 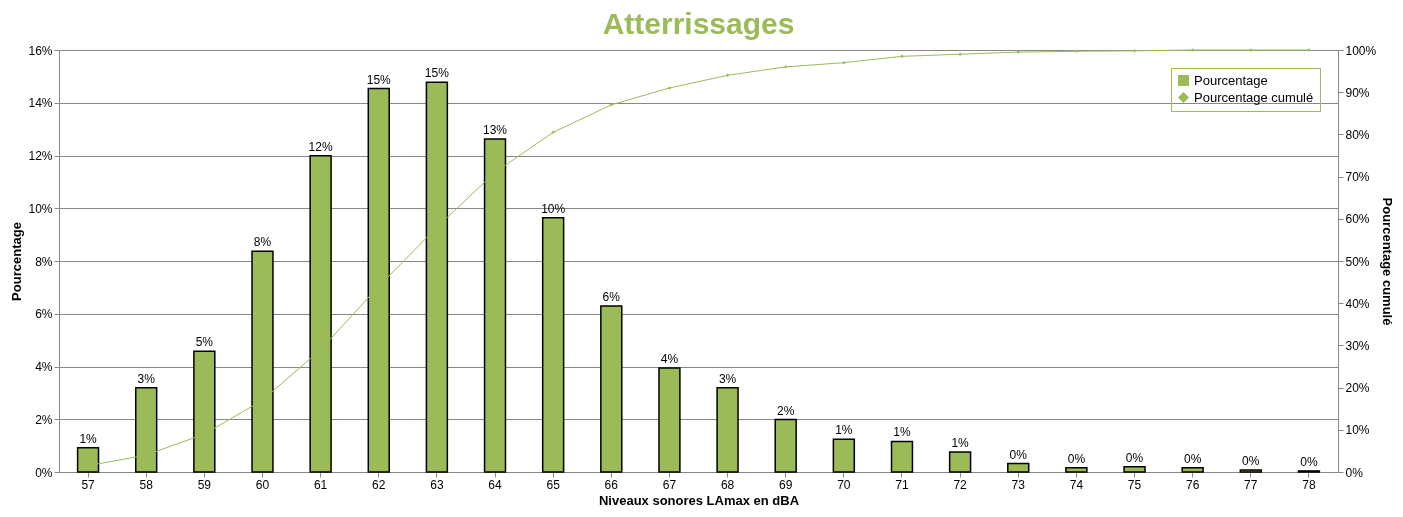 I want to click on y-tick-label: 12%, so click(x=40, y=156).